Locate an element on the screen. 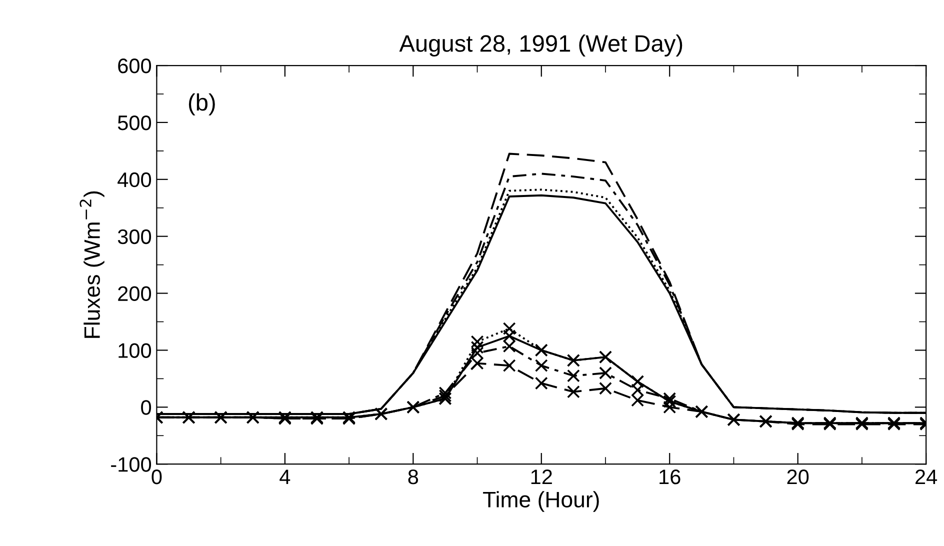 The width and height of the screenshot is (944, 546). y-tick-label: 400 is located at coordinates (135, 180).